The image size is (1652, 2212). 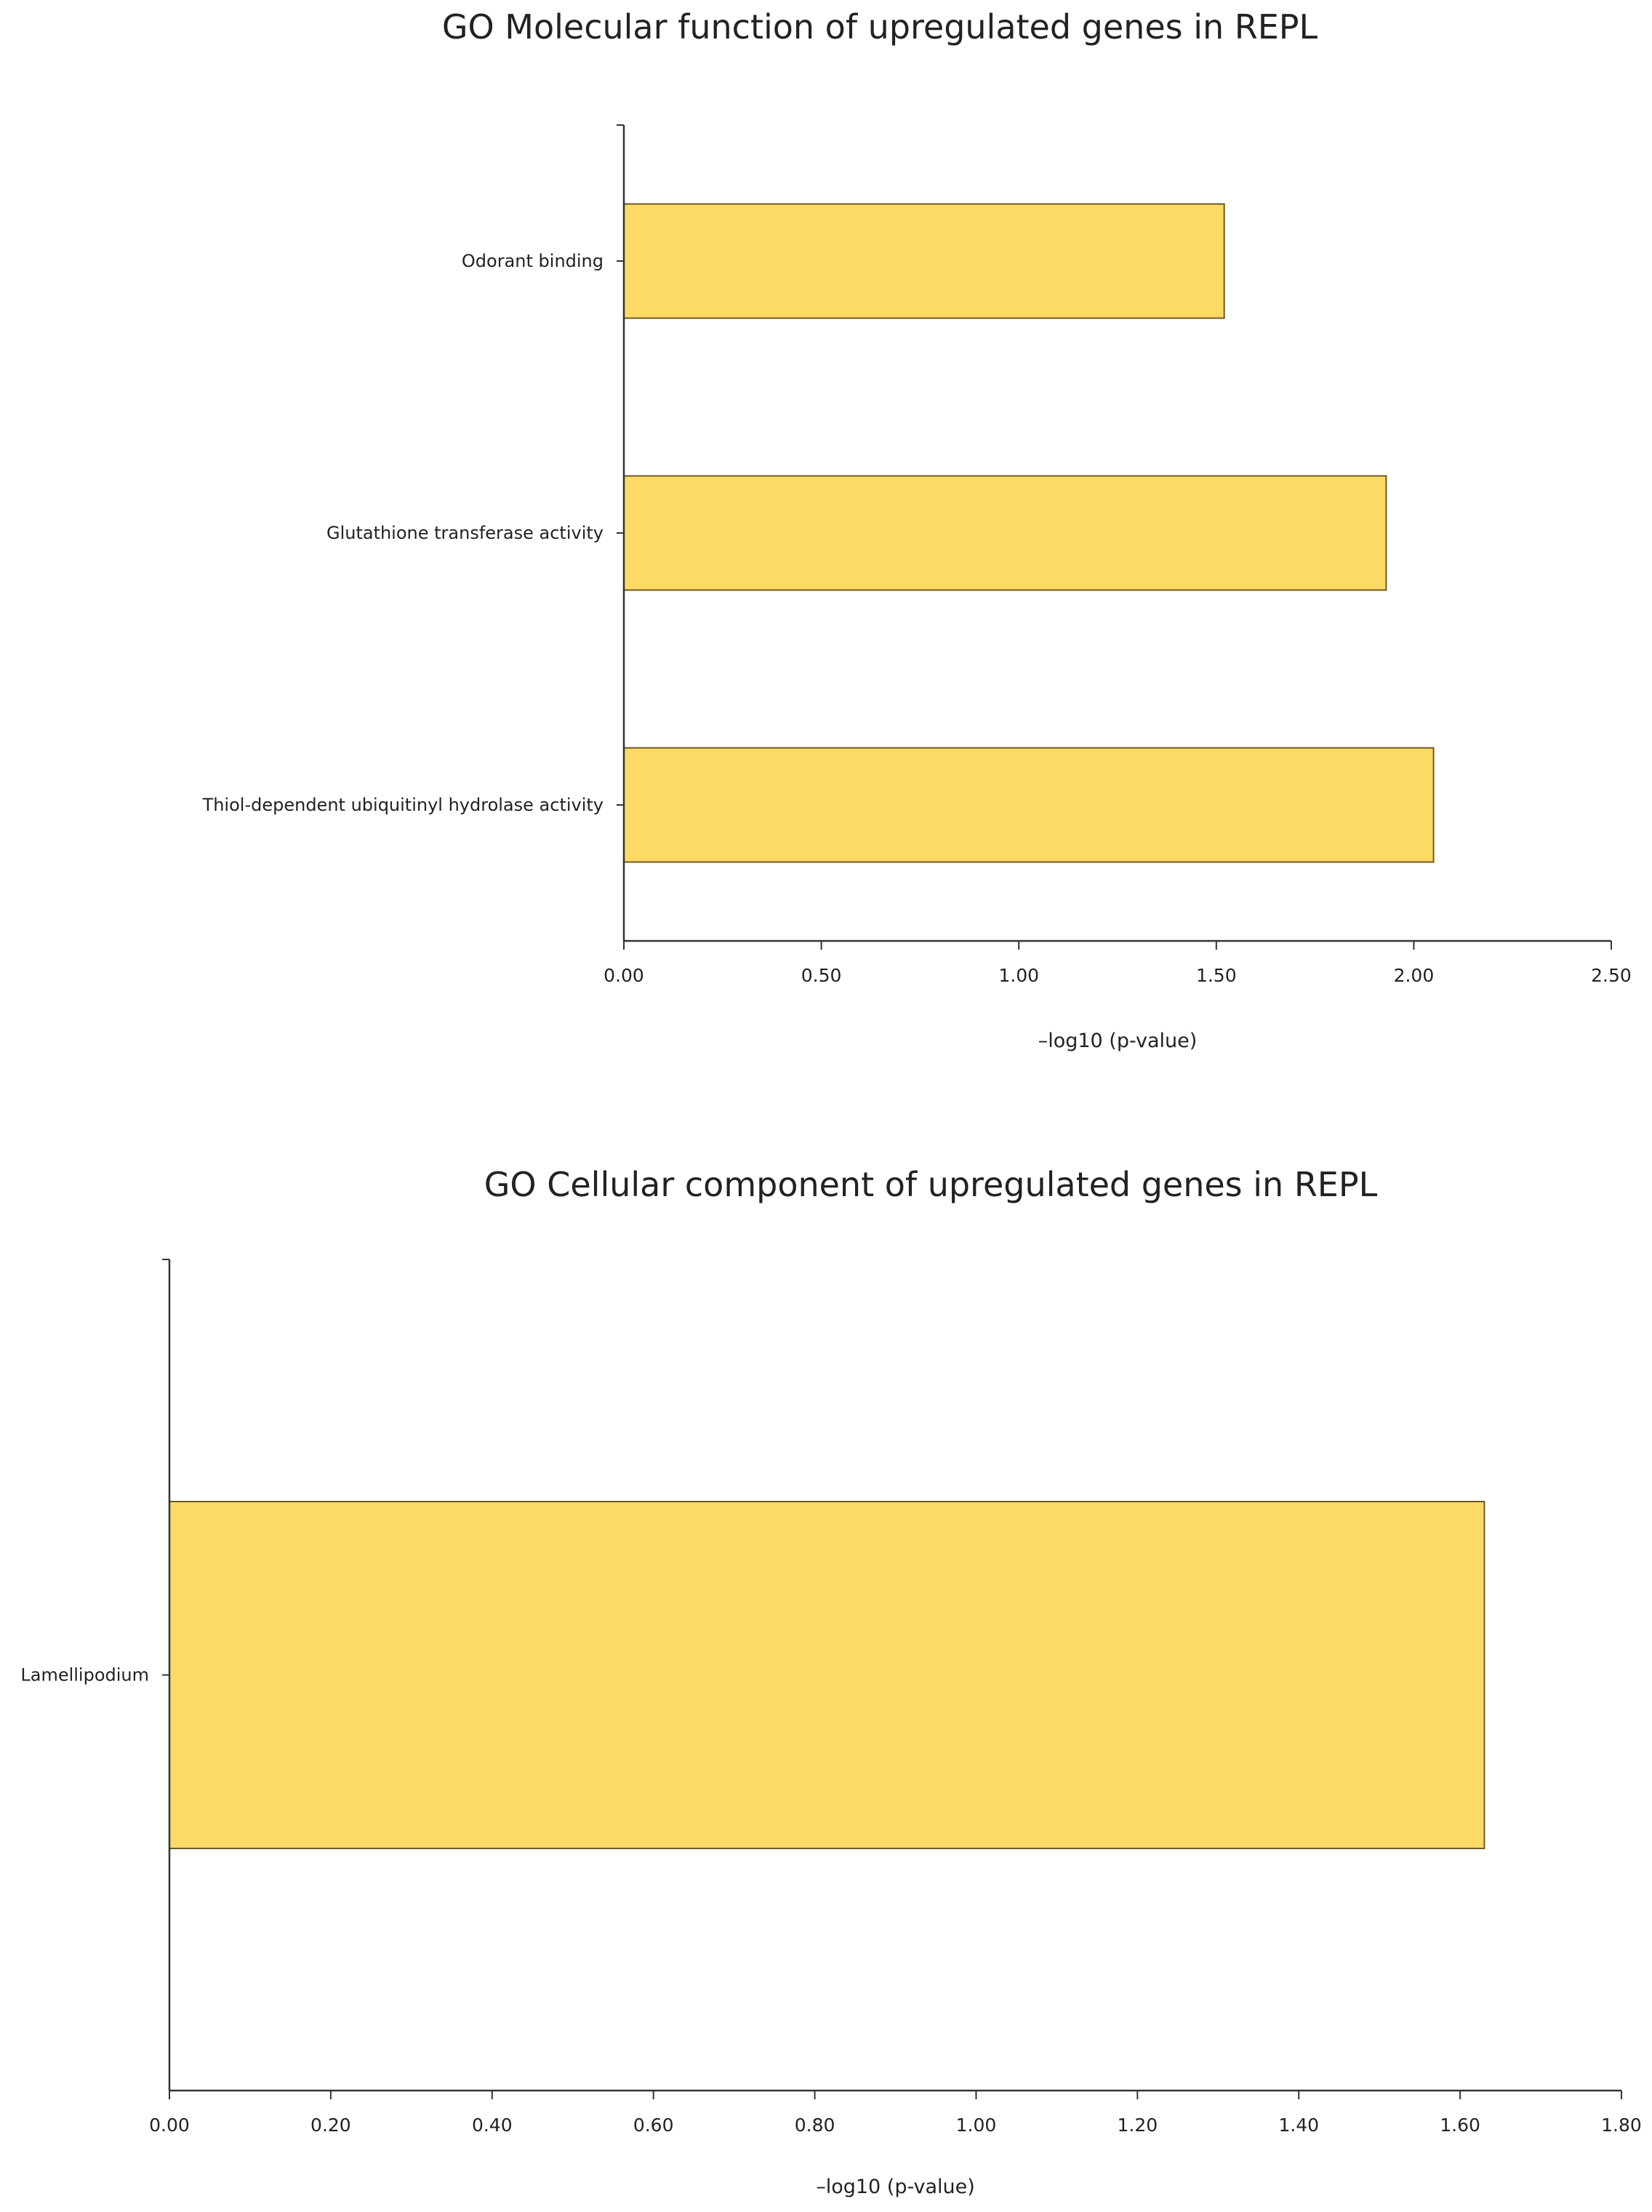 What do you see at coordinates (1029, 805) in the screenshot?
I see `bar-thiol-dependent-ubiquitinyl-hydrolase-activity` at bounding box center [1029, 805].